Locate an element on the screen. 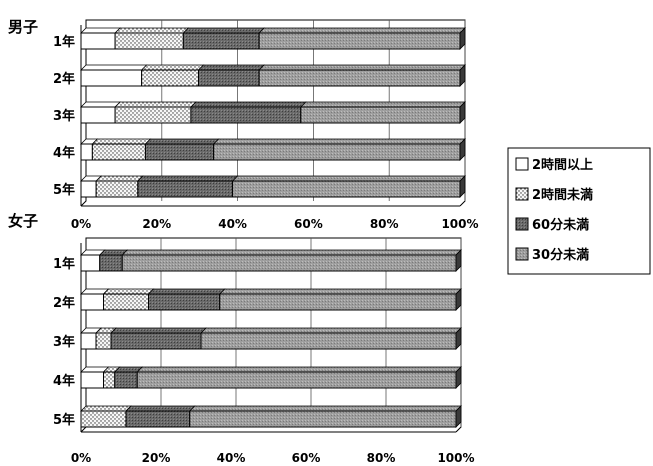  legend-frame is located at coordinates (579, 211).